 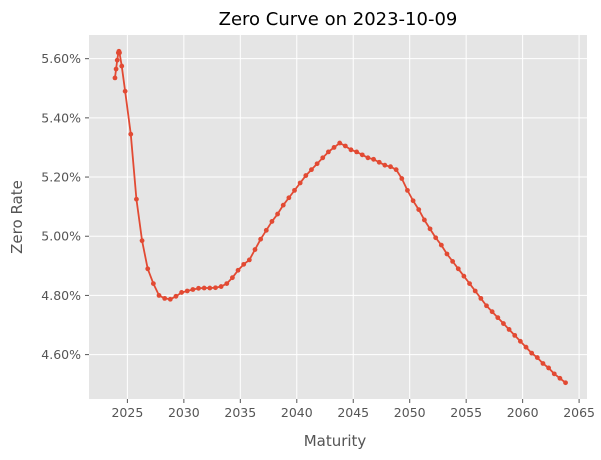 What do you see at coordinates (61, 177) in the screenshot?
I see `y-tick-label: 5.20%` at bounding box center [61, 177].